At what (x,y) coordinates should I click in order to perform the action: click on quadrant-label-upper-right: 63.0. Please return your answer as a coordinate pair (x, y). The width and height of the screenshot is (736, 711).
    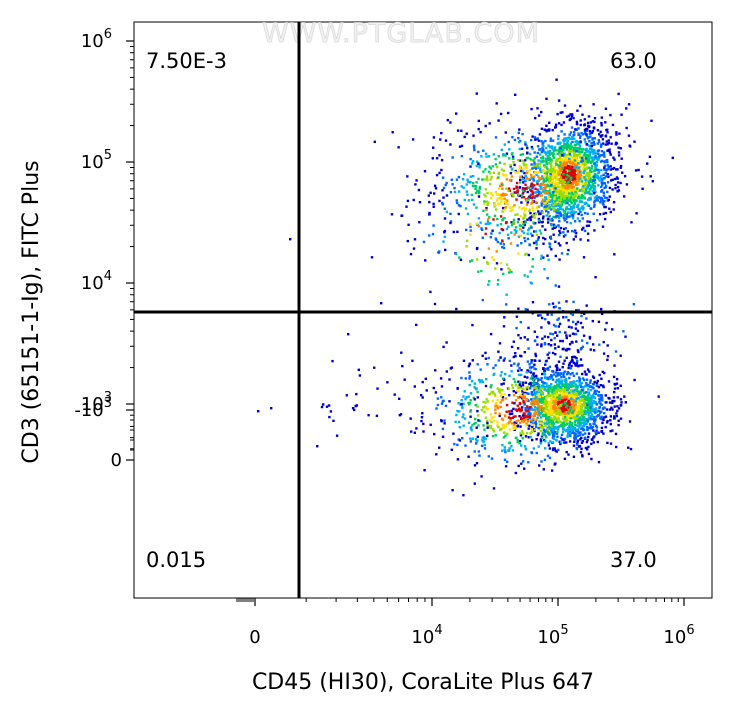
    Looking at the image, I should click on (633, 61).